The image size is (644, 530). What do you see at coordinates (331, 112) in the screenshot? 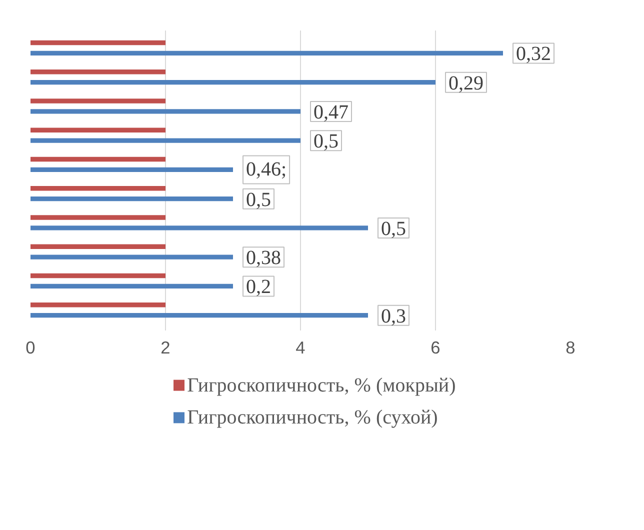
I see `annotation: 0,47` at bounding box center [331, 112].